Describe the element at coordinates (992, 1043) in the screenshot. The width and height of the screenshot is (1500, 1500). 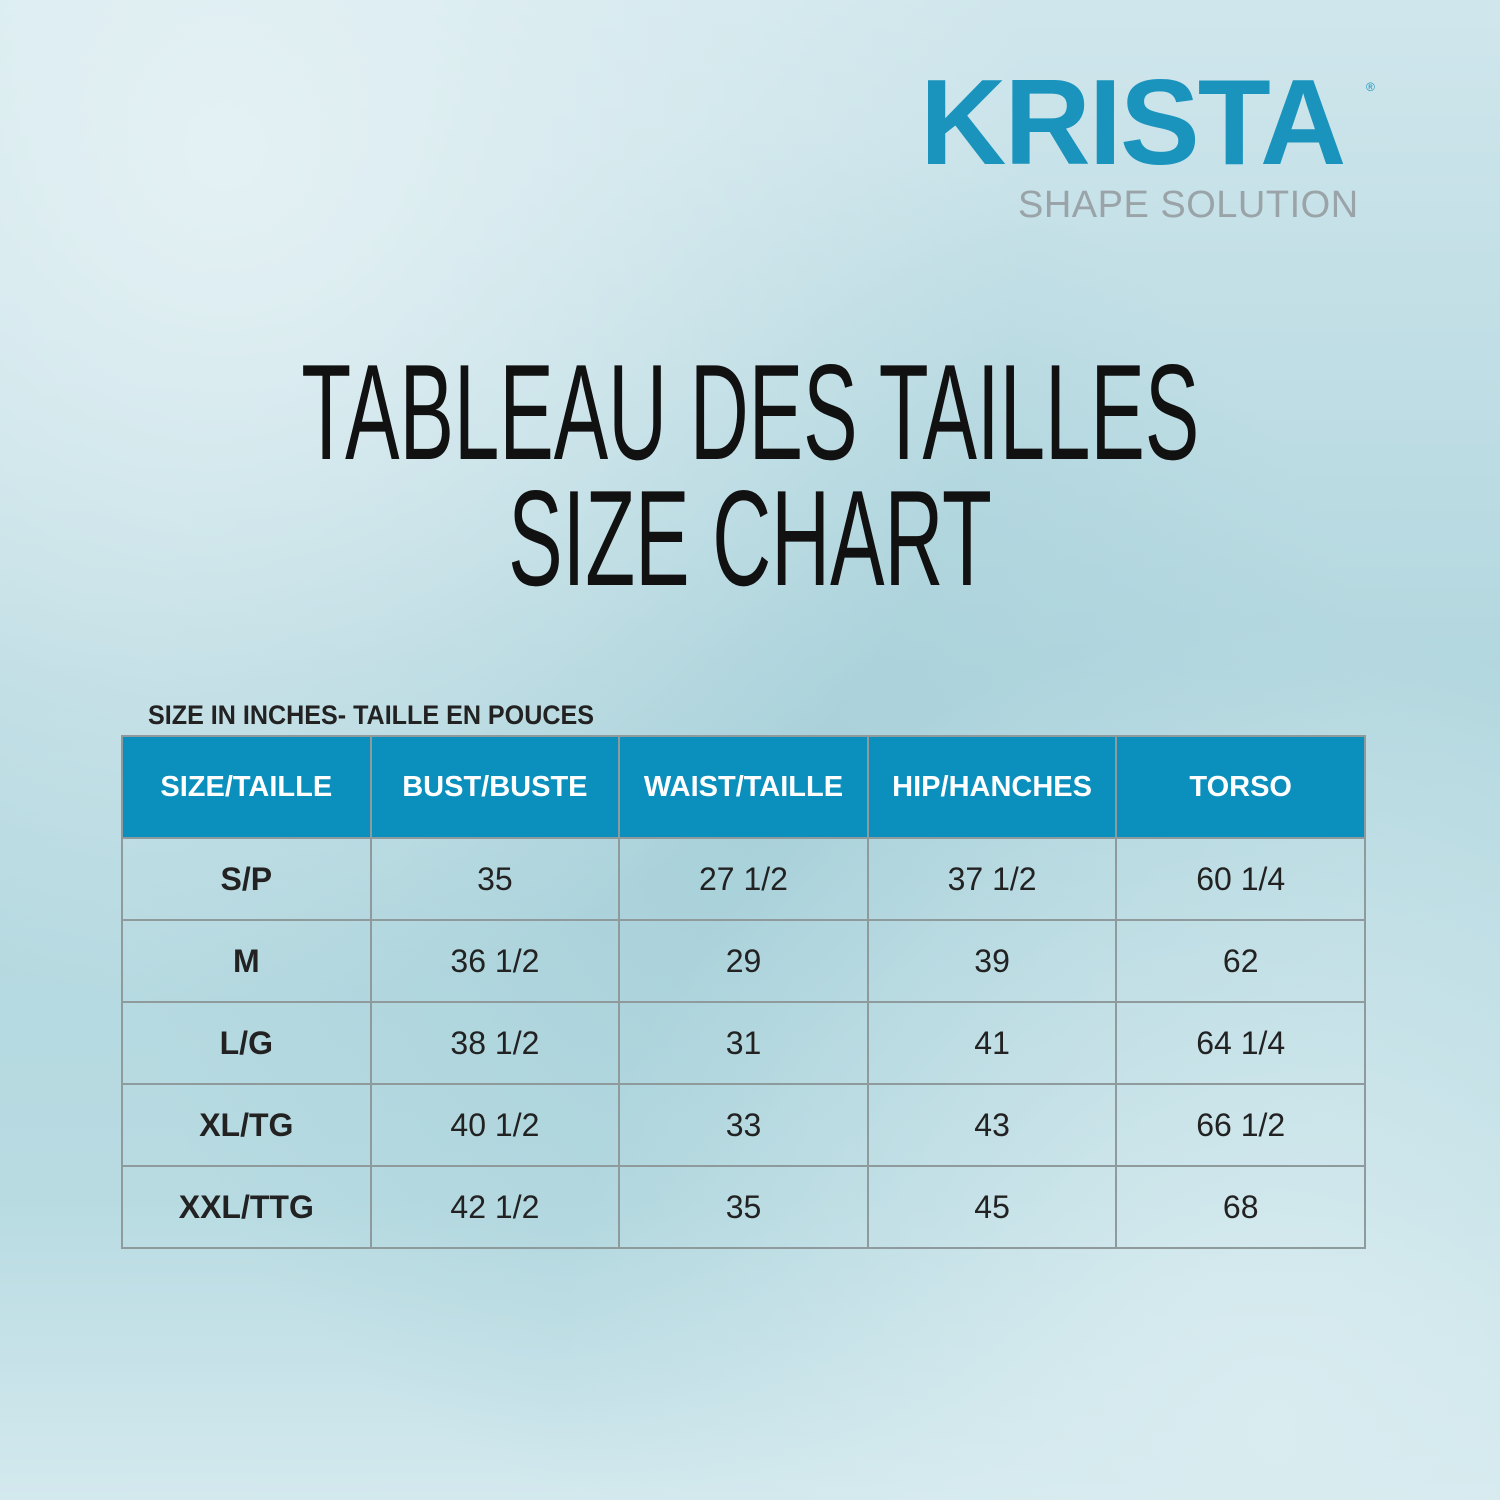
I see `cell-hip: 41` at that location.